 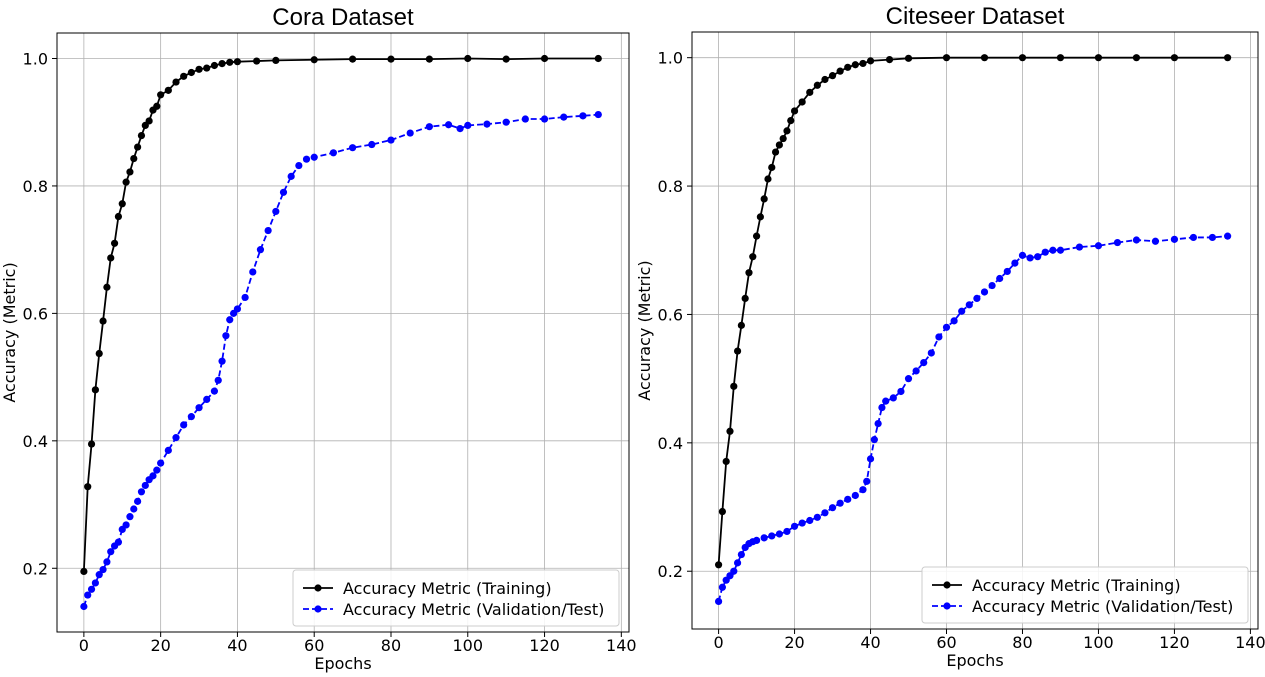 What do you see at coordinates (544, 645) in the screenshot?
I see `cora-x-tick-label: 120` at bounding box center [544, 645].